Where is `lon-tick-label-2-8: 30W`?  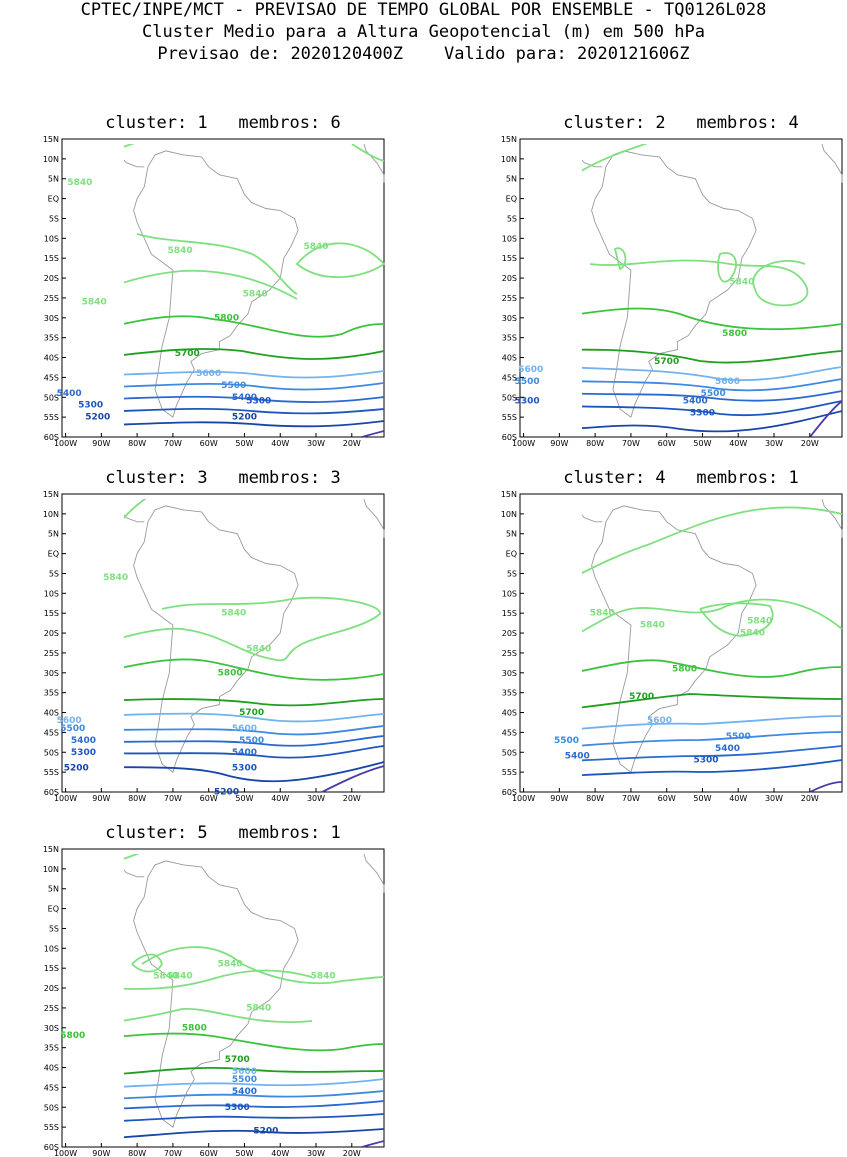
lon-tick-label-2-8: 30W is located at coordinates (774, 443).